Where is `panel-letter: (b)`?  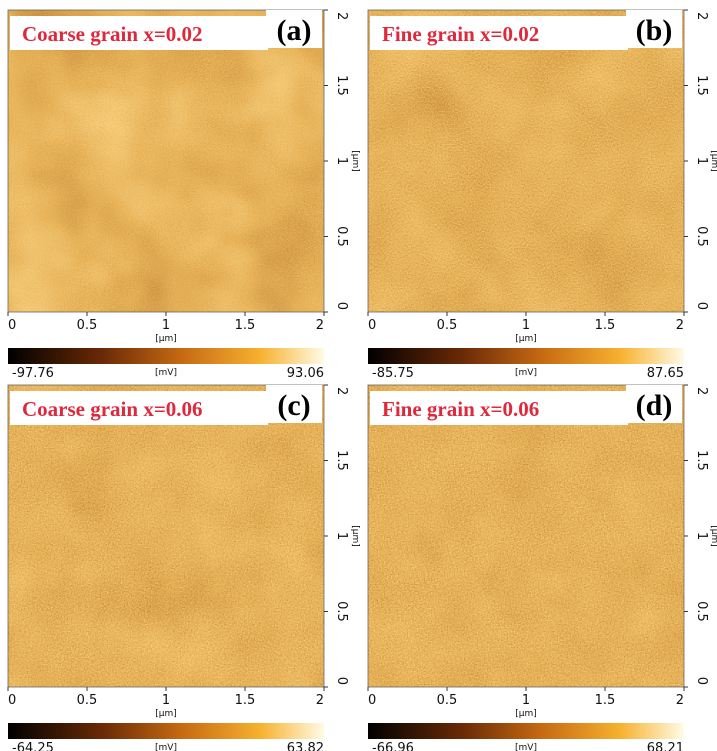 panel-letter: (b) is located at coordinates (654, 30).